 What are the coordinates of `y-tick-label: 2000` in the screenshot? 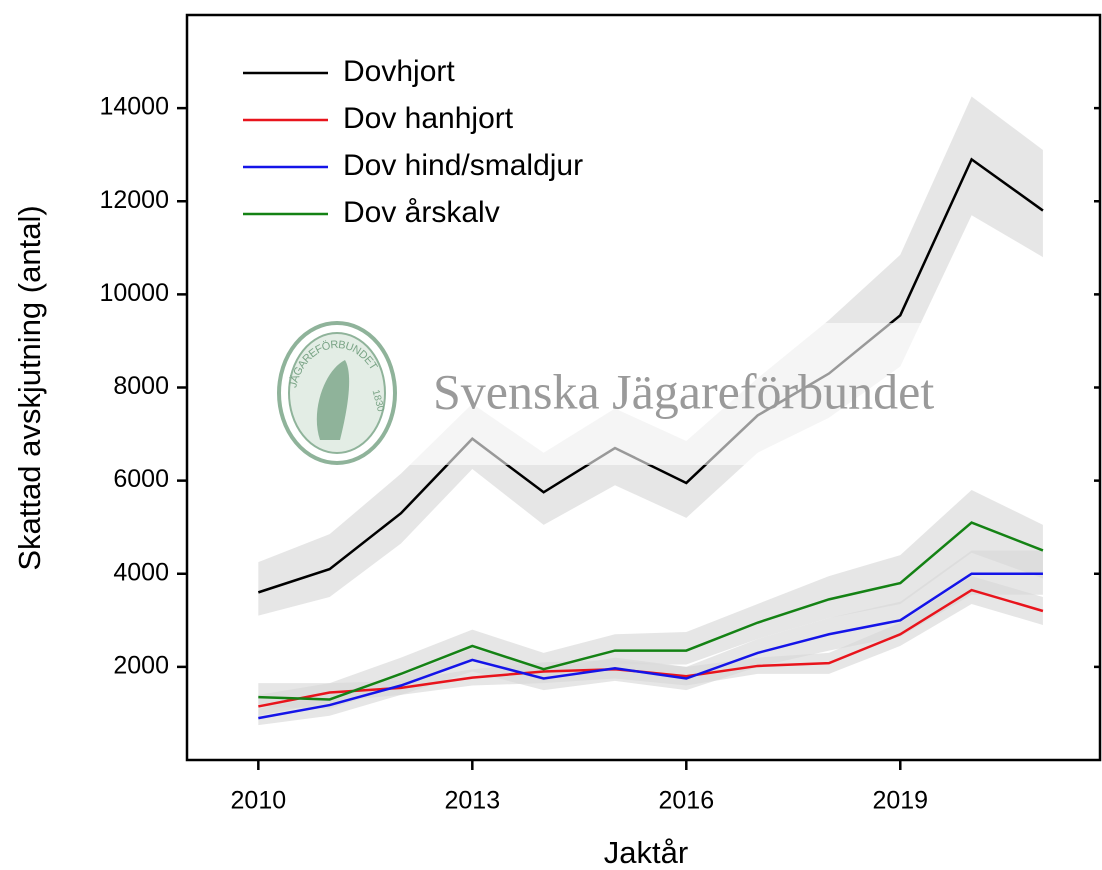 It's located at (141, 665).